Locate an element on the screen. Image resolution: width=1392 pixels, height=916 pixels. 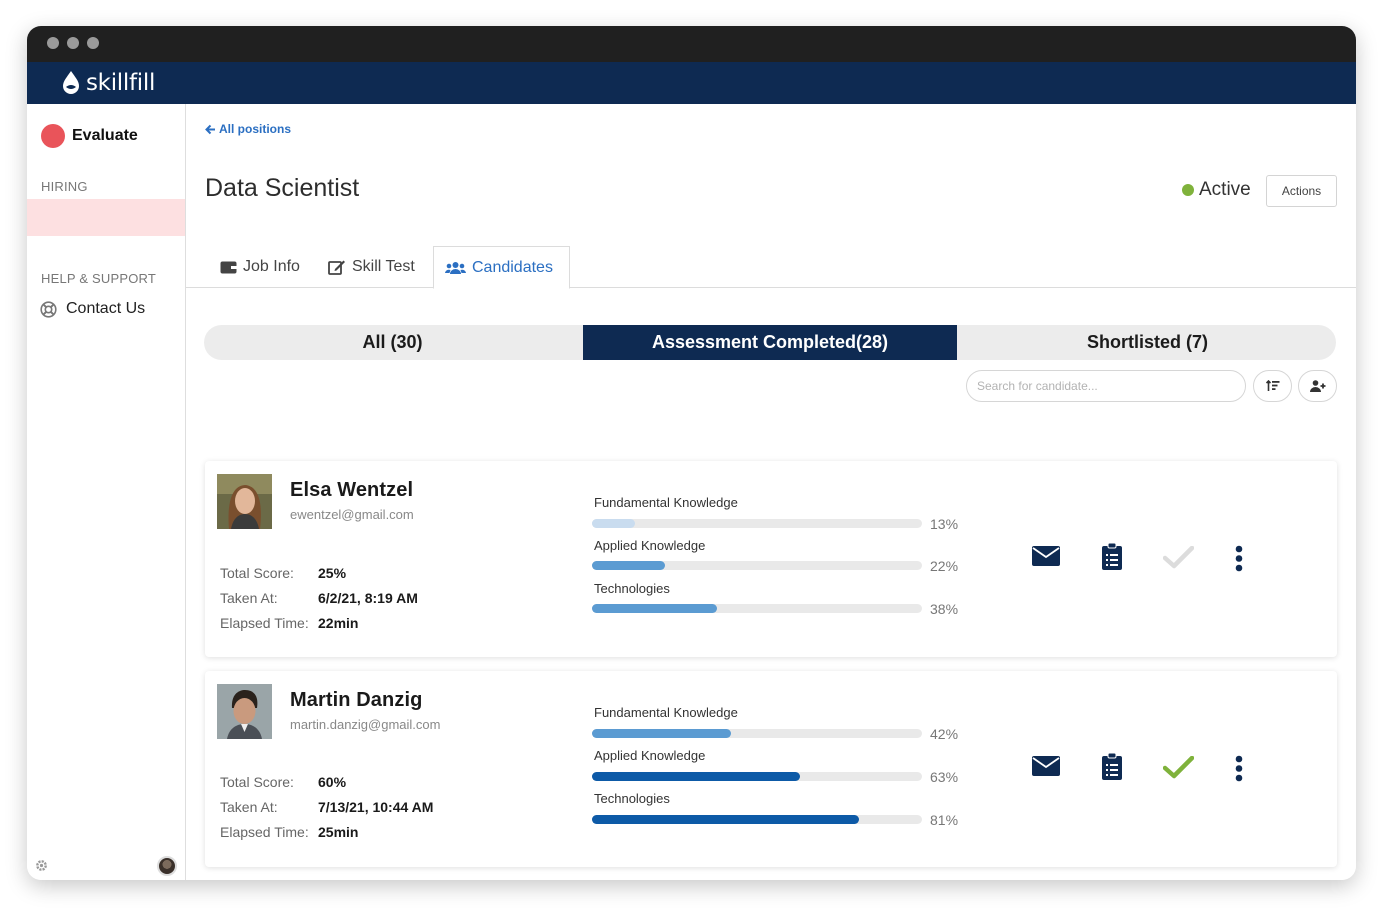
elapsed-time-value: 25min is located at coordinates (338, 832).